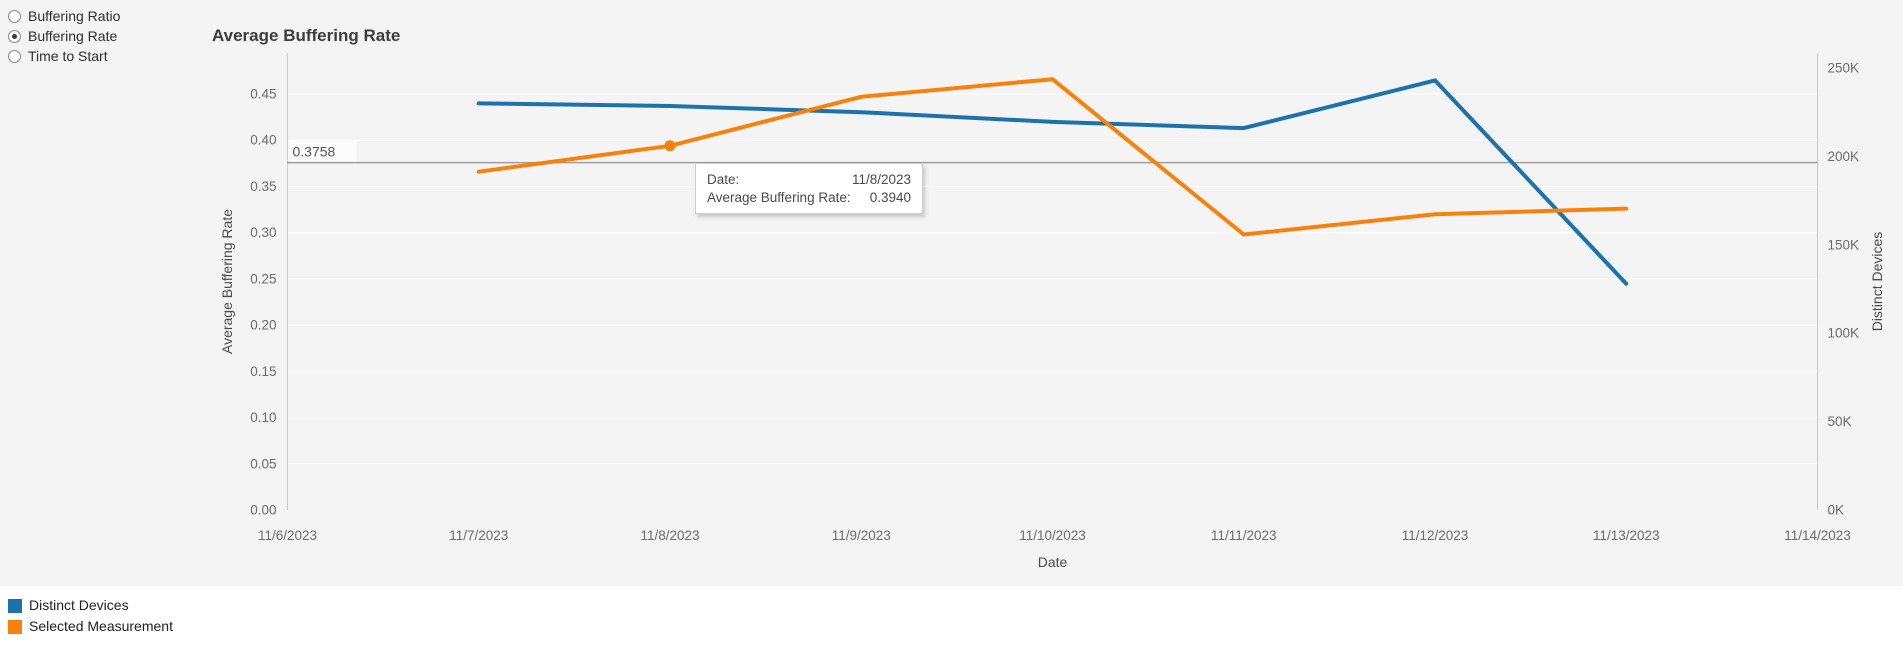 The width and height of the screenshot is (1903, 649). I want to click on y-tick-label-left: 0.00, so click(263, 510).